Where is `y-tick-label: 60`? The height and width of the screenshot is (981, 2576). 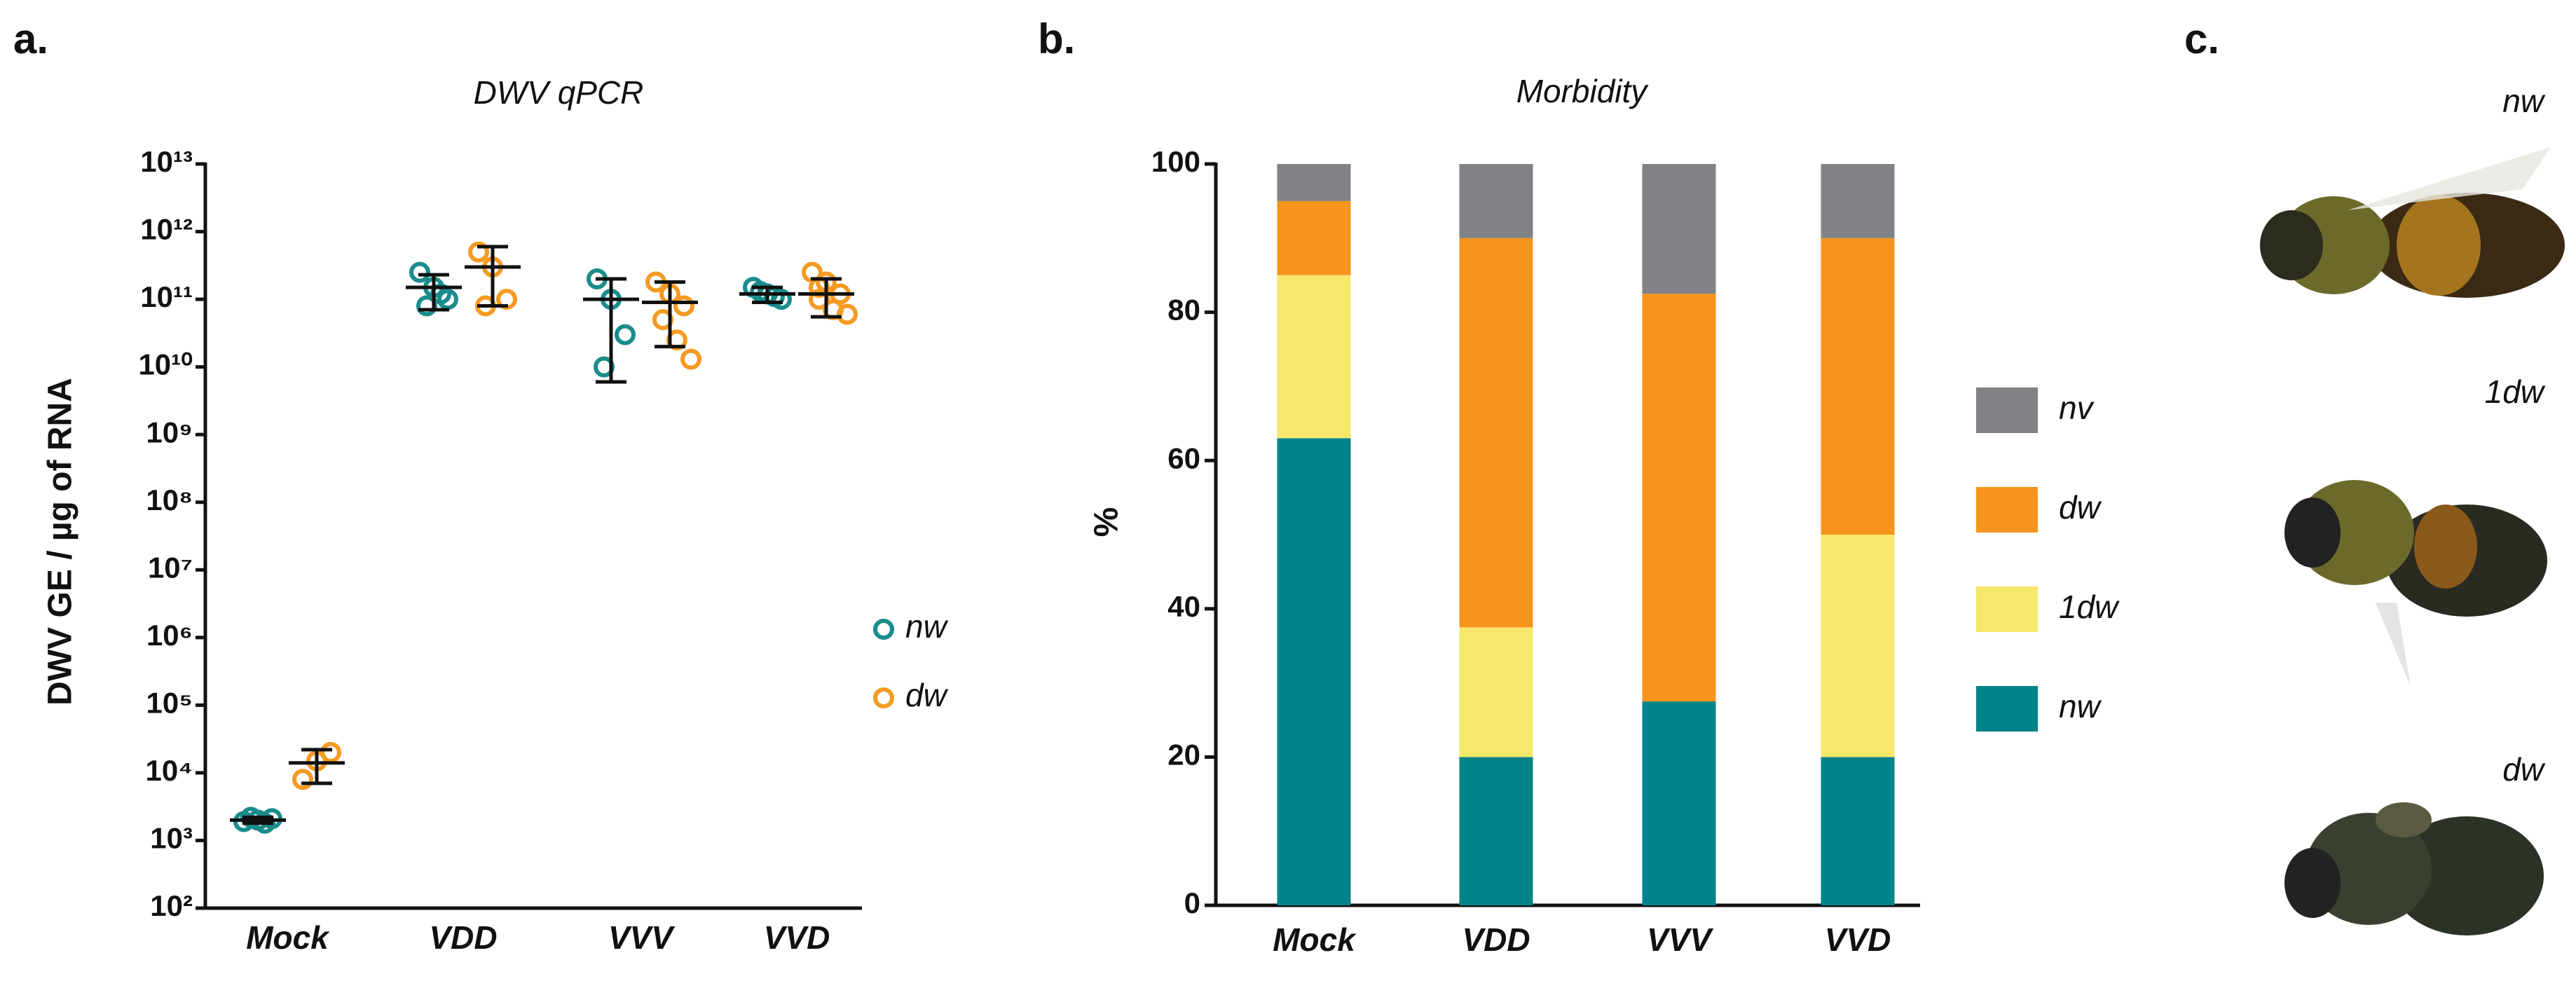 y-tick-label: 60 is located at coordinates (1183, 457).